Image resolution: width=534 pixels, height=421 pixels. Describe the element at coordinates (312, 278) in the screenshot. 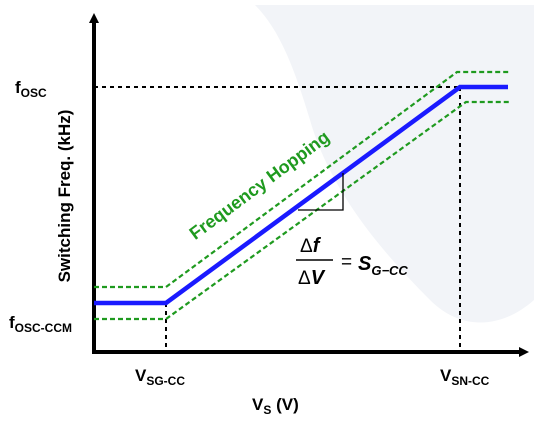

I see `equation-denominator: ΔV` at that location.